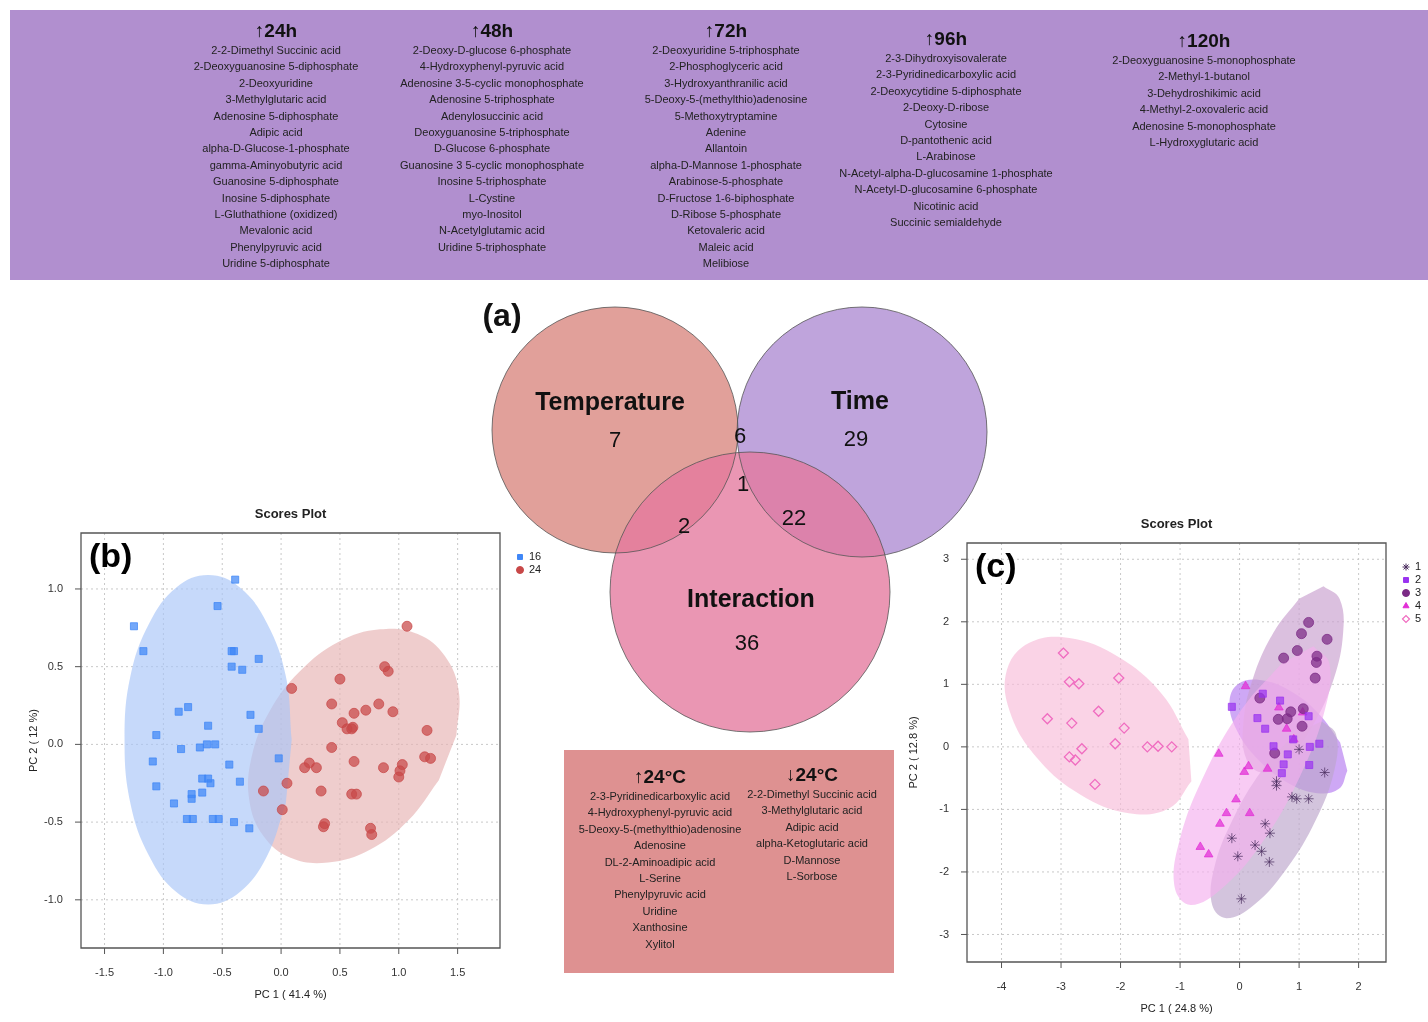 The width and height of the screenshot is (1428, 1022). Describe the element at coordinates (945, 683) in the screenshot. I see `y-tick-label: 1` at that location.